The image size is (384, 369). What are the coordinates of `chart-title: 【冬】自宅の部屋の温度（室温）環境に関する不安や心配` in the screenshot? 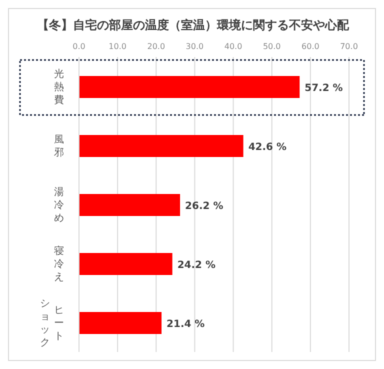 It's located at (193, 25).